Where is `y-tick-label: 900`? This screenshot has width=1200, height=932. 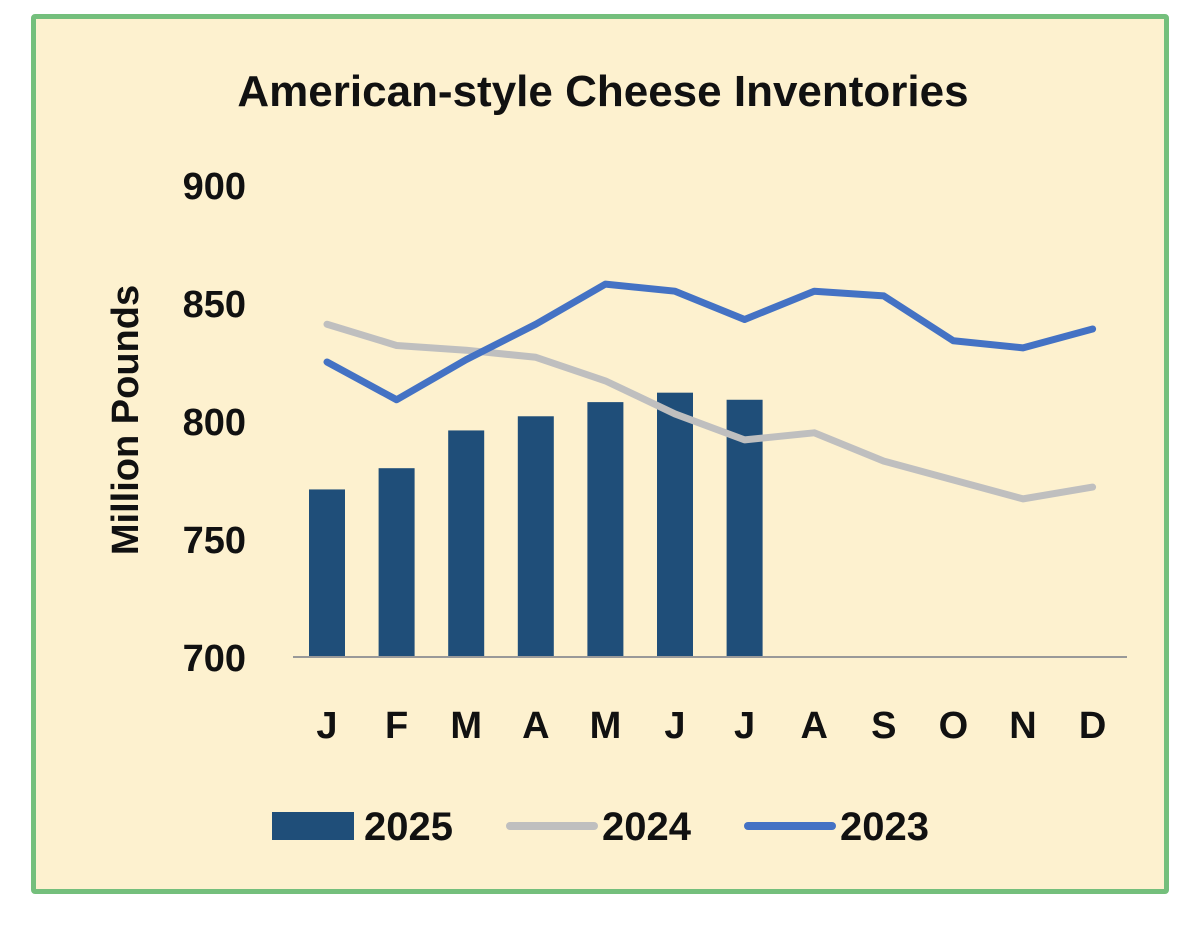 y-tick-label: 900 is located at coordinates (214, 187).